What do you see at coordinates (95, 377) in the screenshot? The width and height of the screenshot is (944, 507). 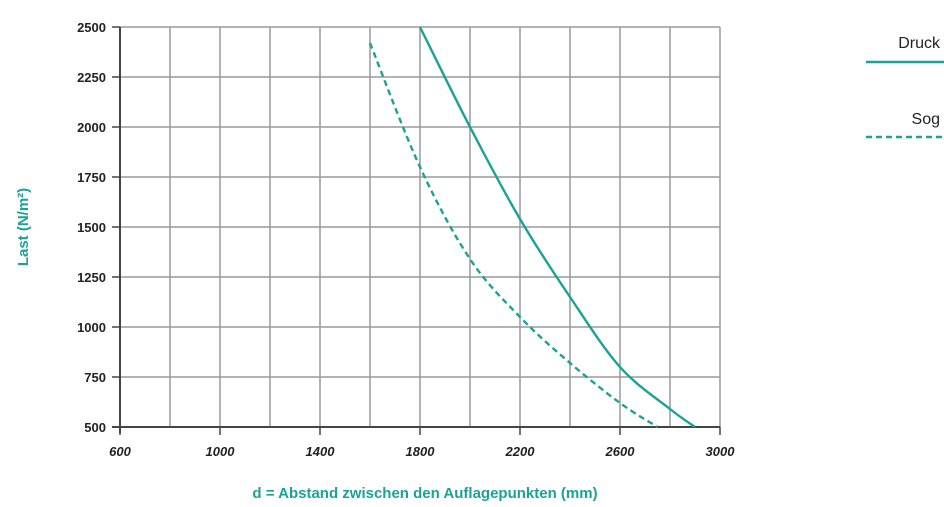 I see `y-tick-label: 750` at bounding box center [95, 377].